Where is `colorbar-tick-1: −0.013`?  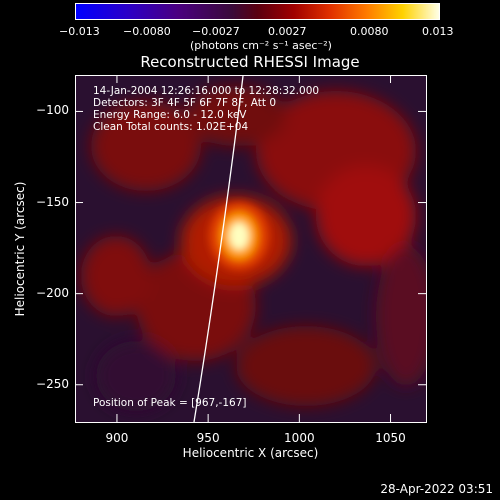
colorbar-tick-1: −0.013 is located at coordinates (79, 31).